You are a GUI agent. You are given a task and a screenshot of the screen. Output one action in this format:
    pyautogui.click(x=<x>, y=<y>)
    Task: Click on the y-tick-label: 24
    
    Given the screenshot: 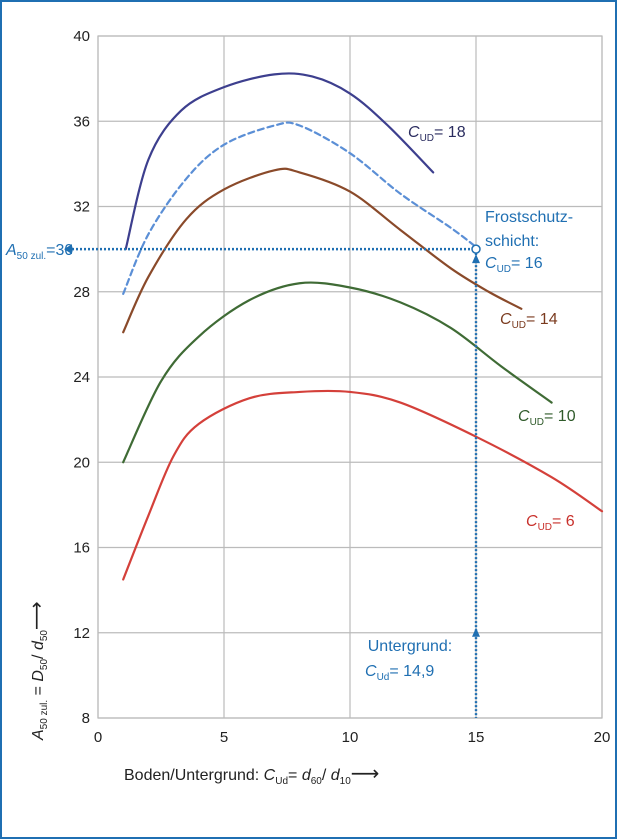 What is the action you would take?
    pyautogui.click(x=81, y=377)
    